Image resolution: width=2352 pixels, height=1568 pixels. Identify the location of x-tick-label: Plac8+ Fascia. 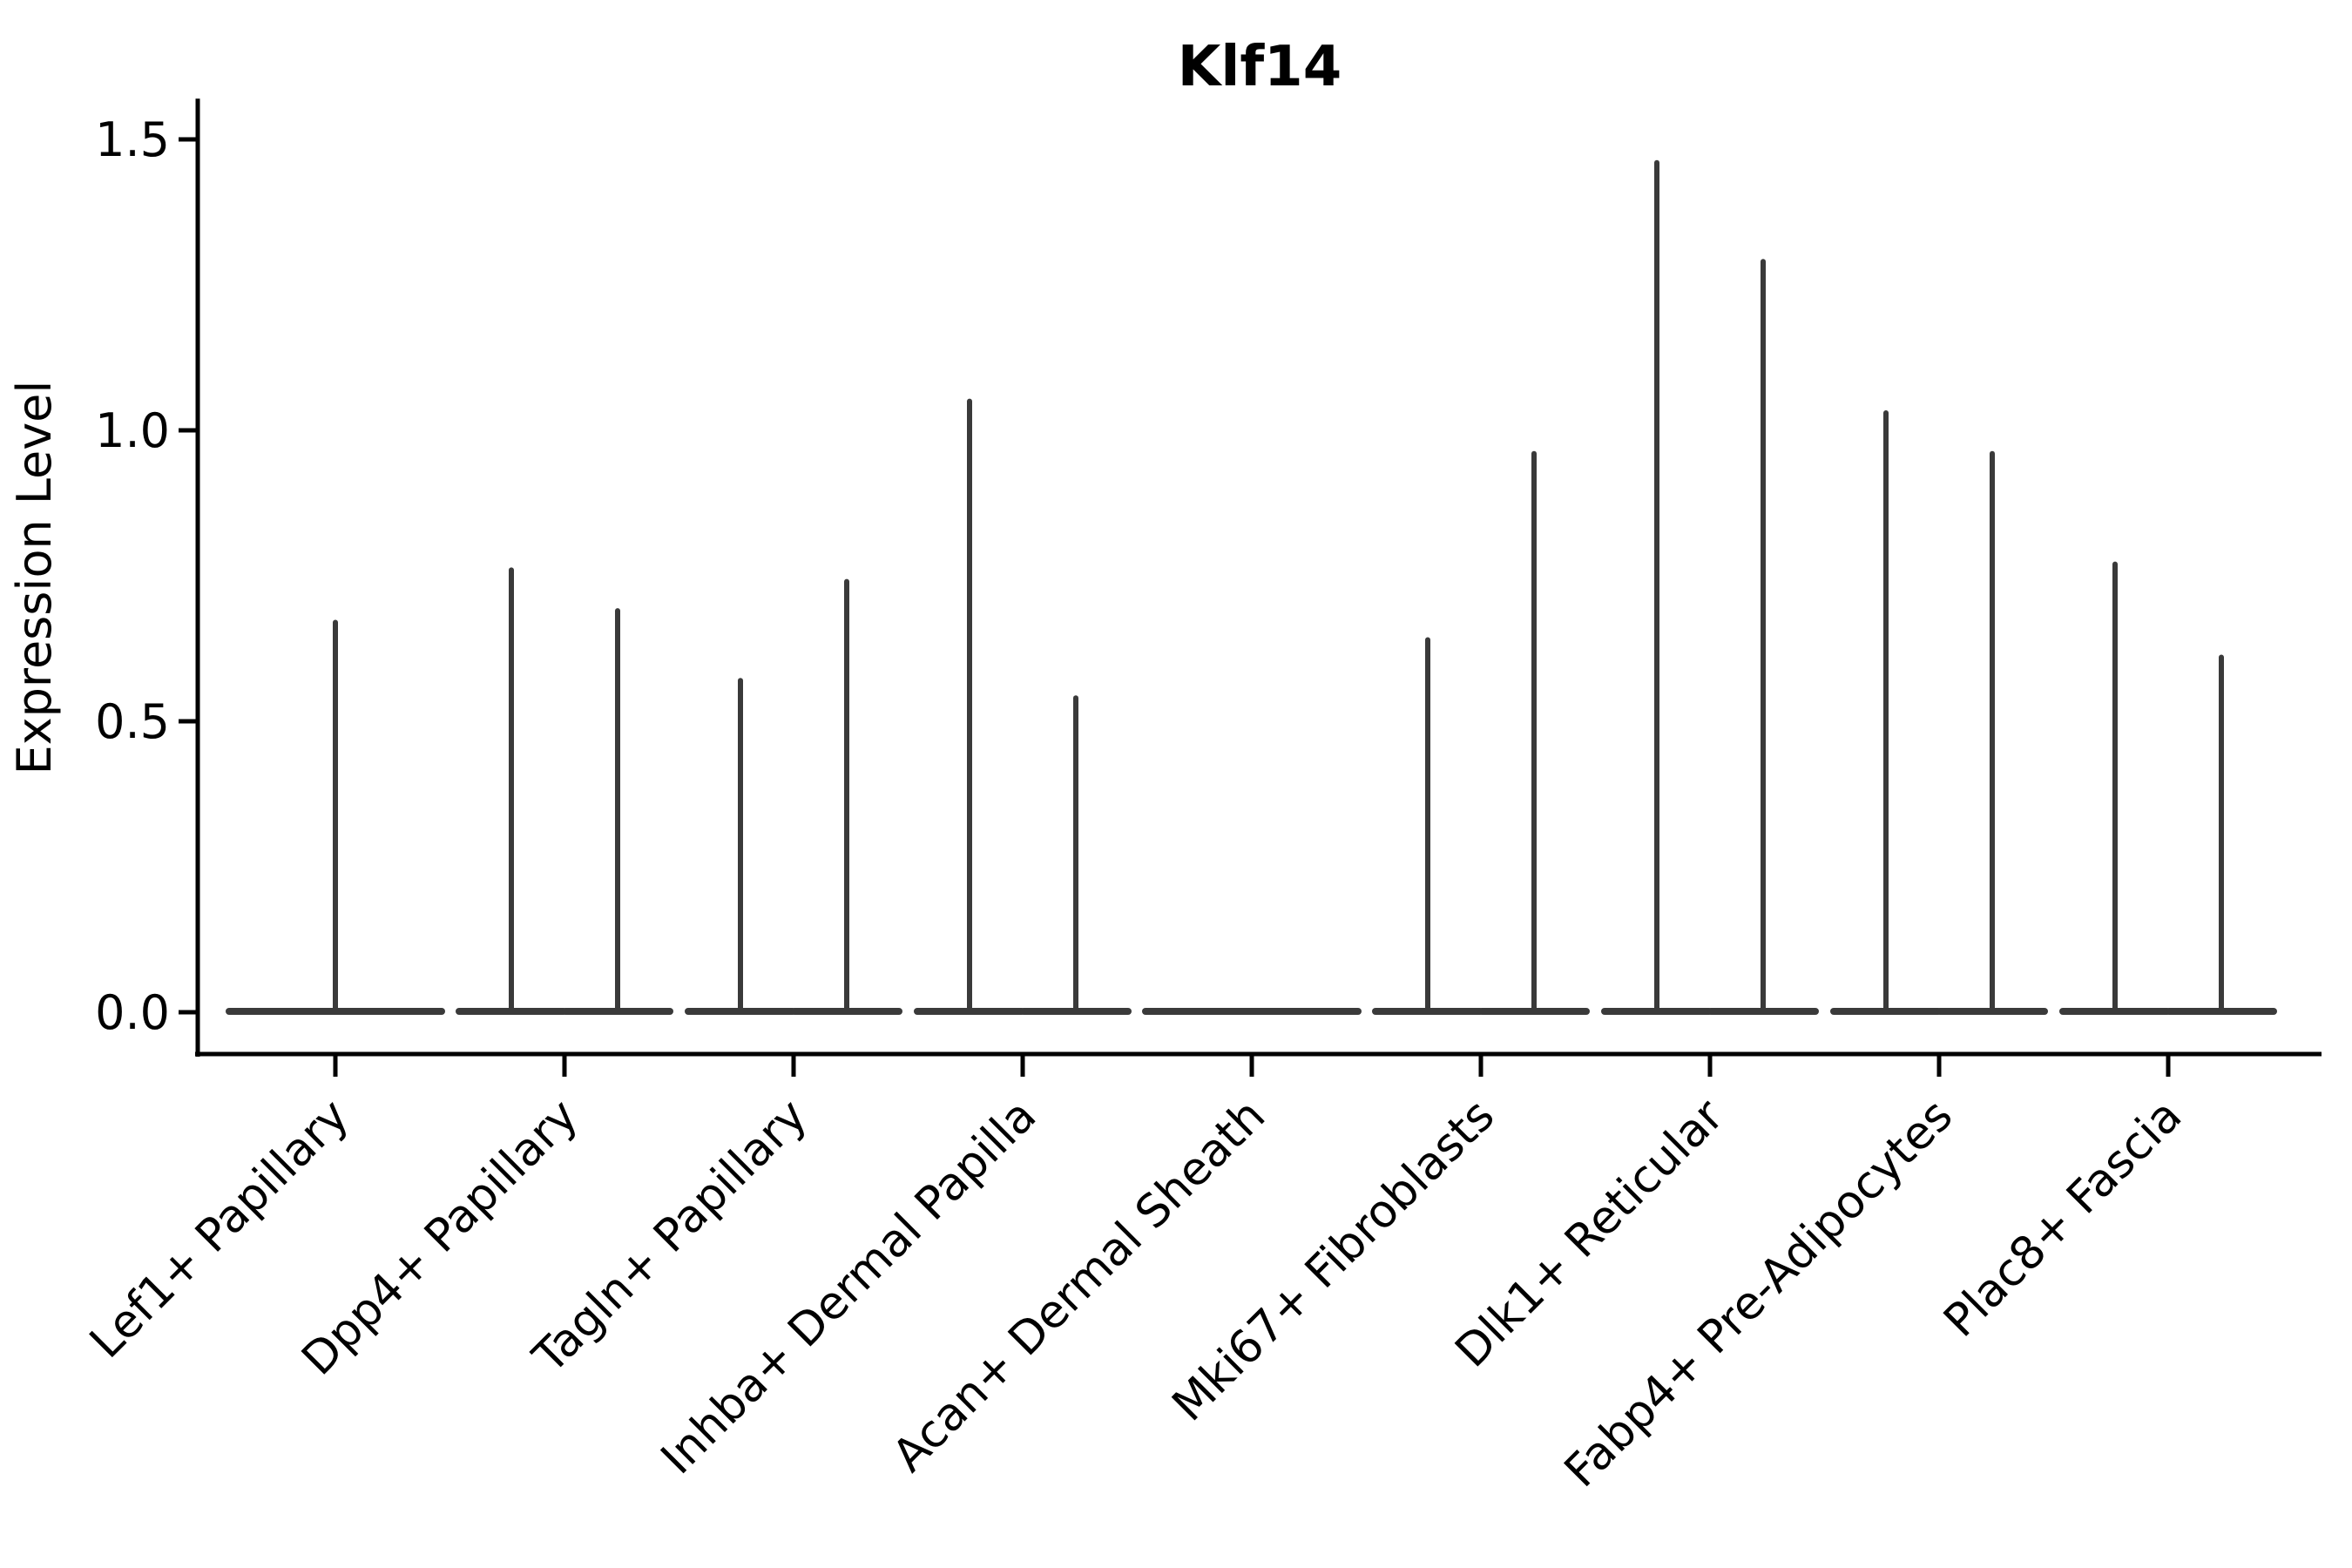
(2063, 1219).